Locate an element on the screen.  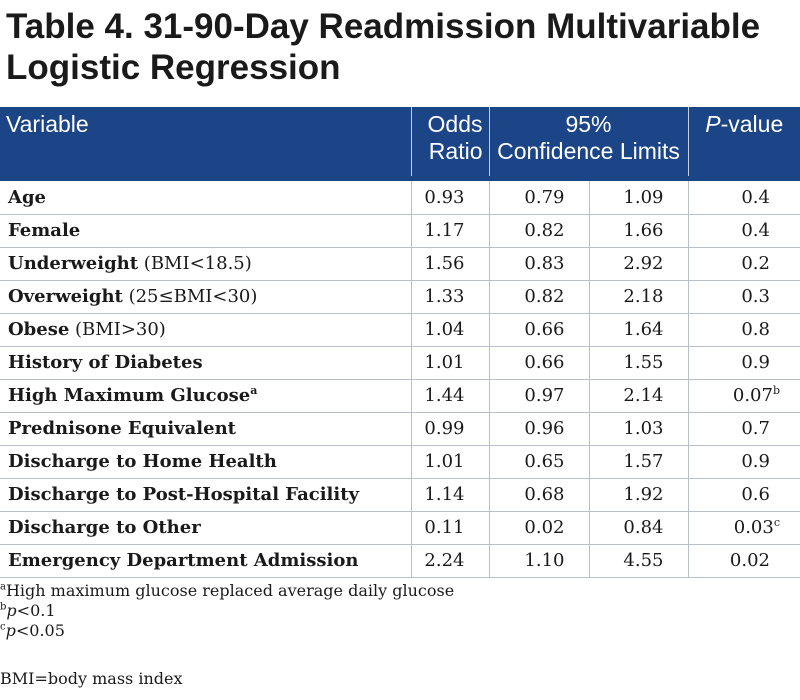
cell-upper-limit: 2.18 is located at coordinates (638, 296).